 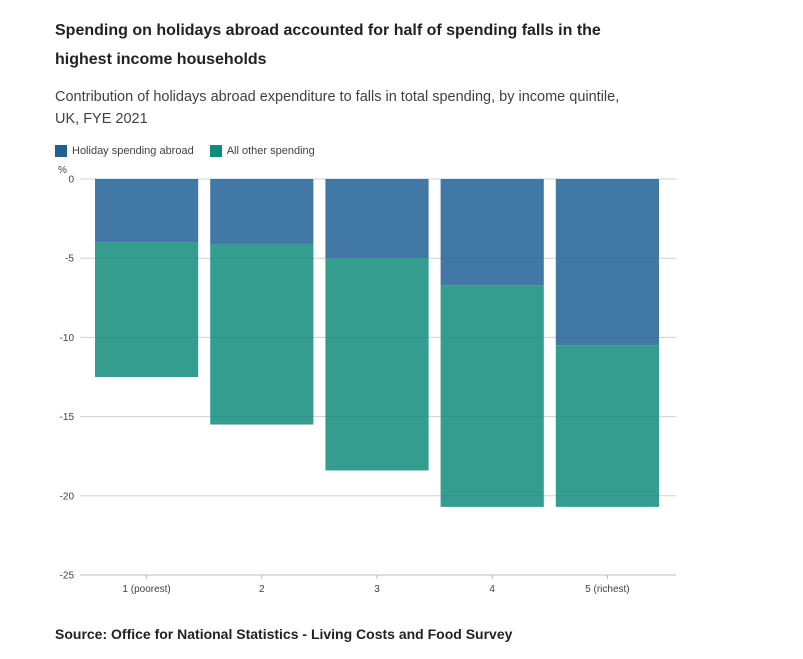 What do you see at coordinates (270, 151) in the screenshot?
I see `legend-label-other: All other spending` at bounding box center [270, 151].